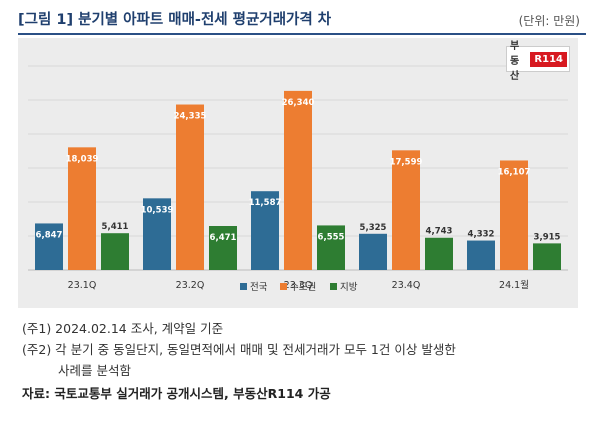  What do you see at coordinates (549, 21) in the screenshot?
I see `unit-label: (단위: 만원)` at bounding box center [549, 21].